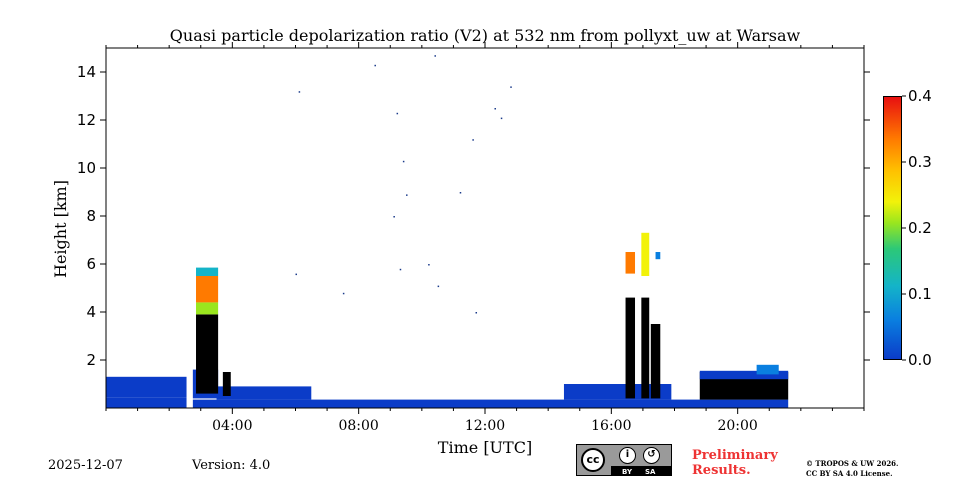 This screenshot has width=960, height=480. I want to click on share-alike-icon: ↺, so click(651, 455).